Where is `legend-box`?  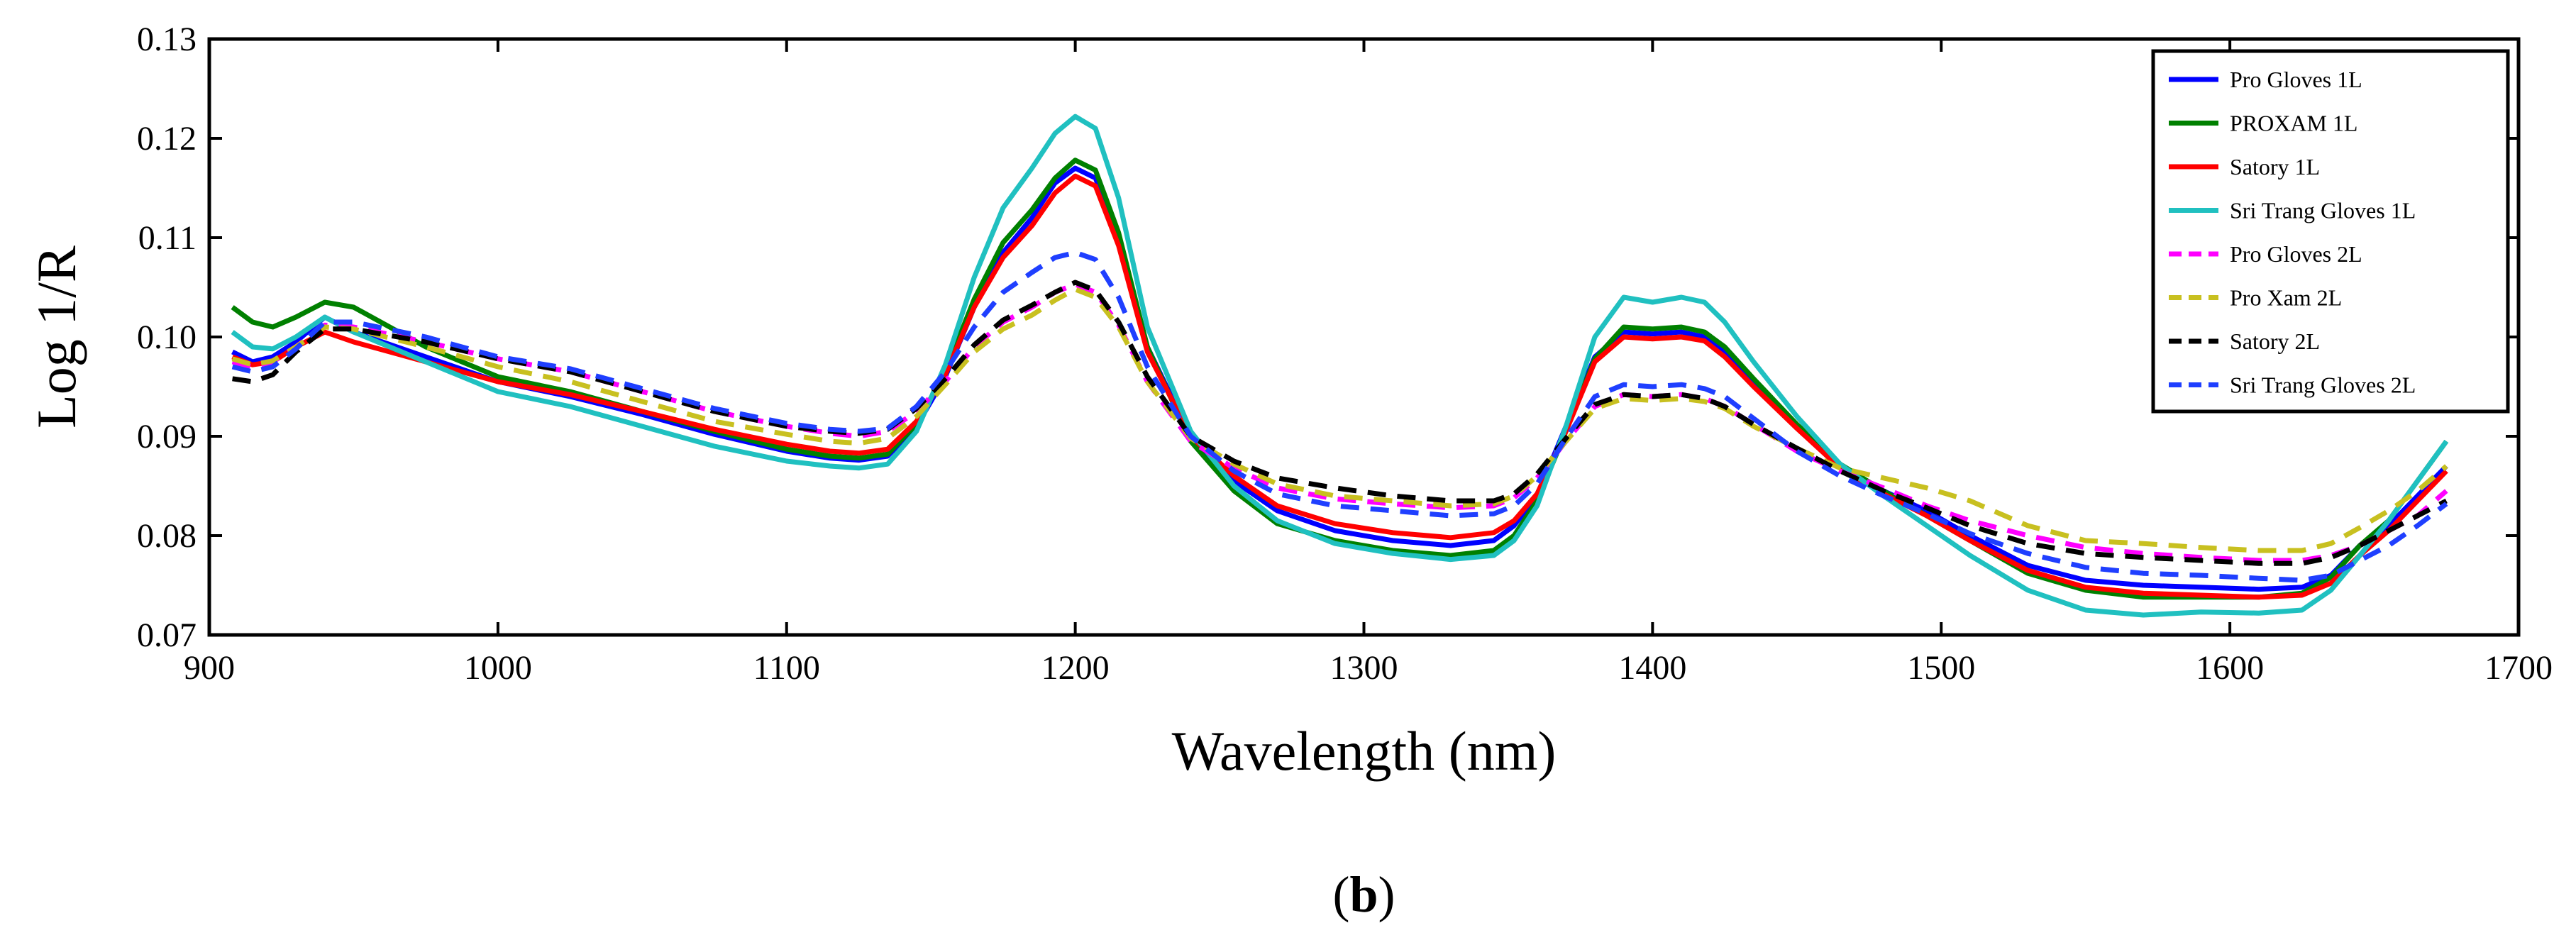 legend-box is located at coordinates (2330, 231).